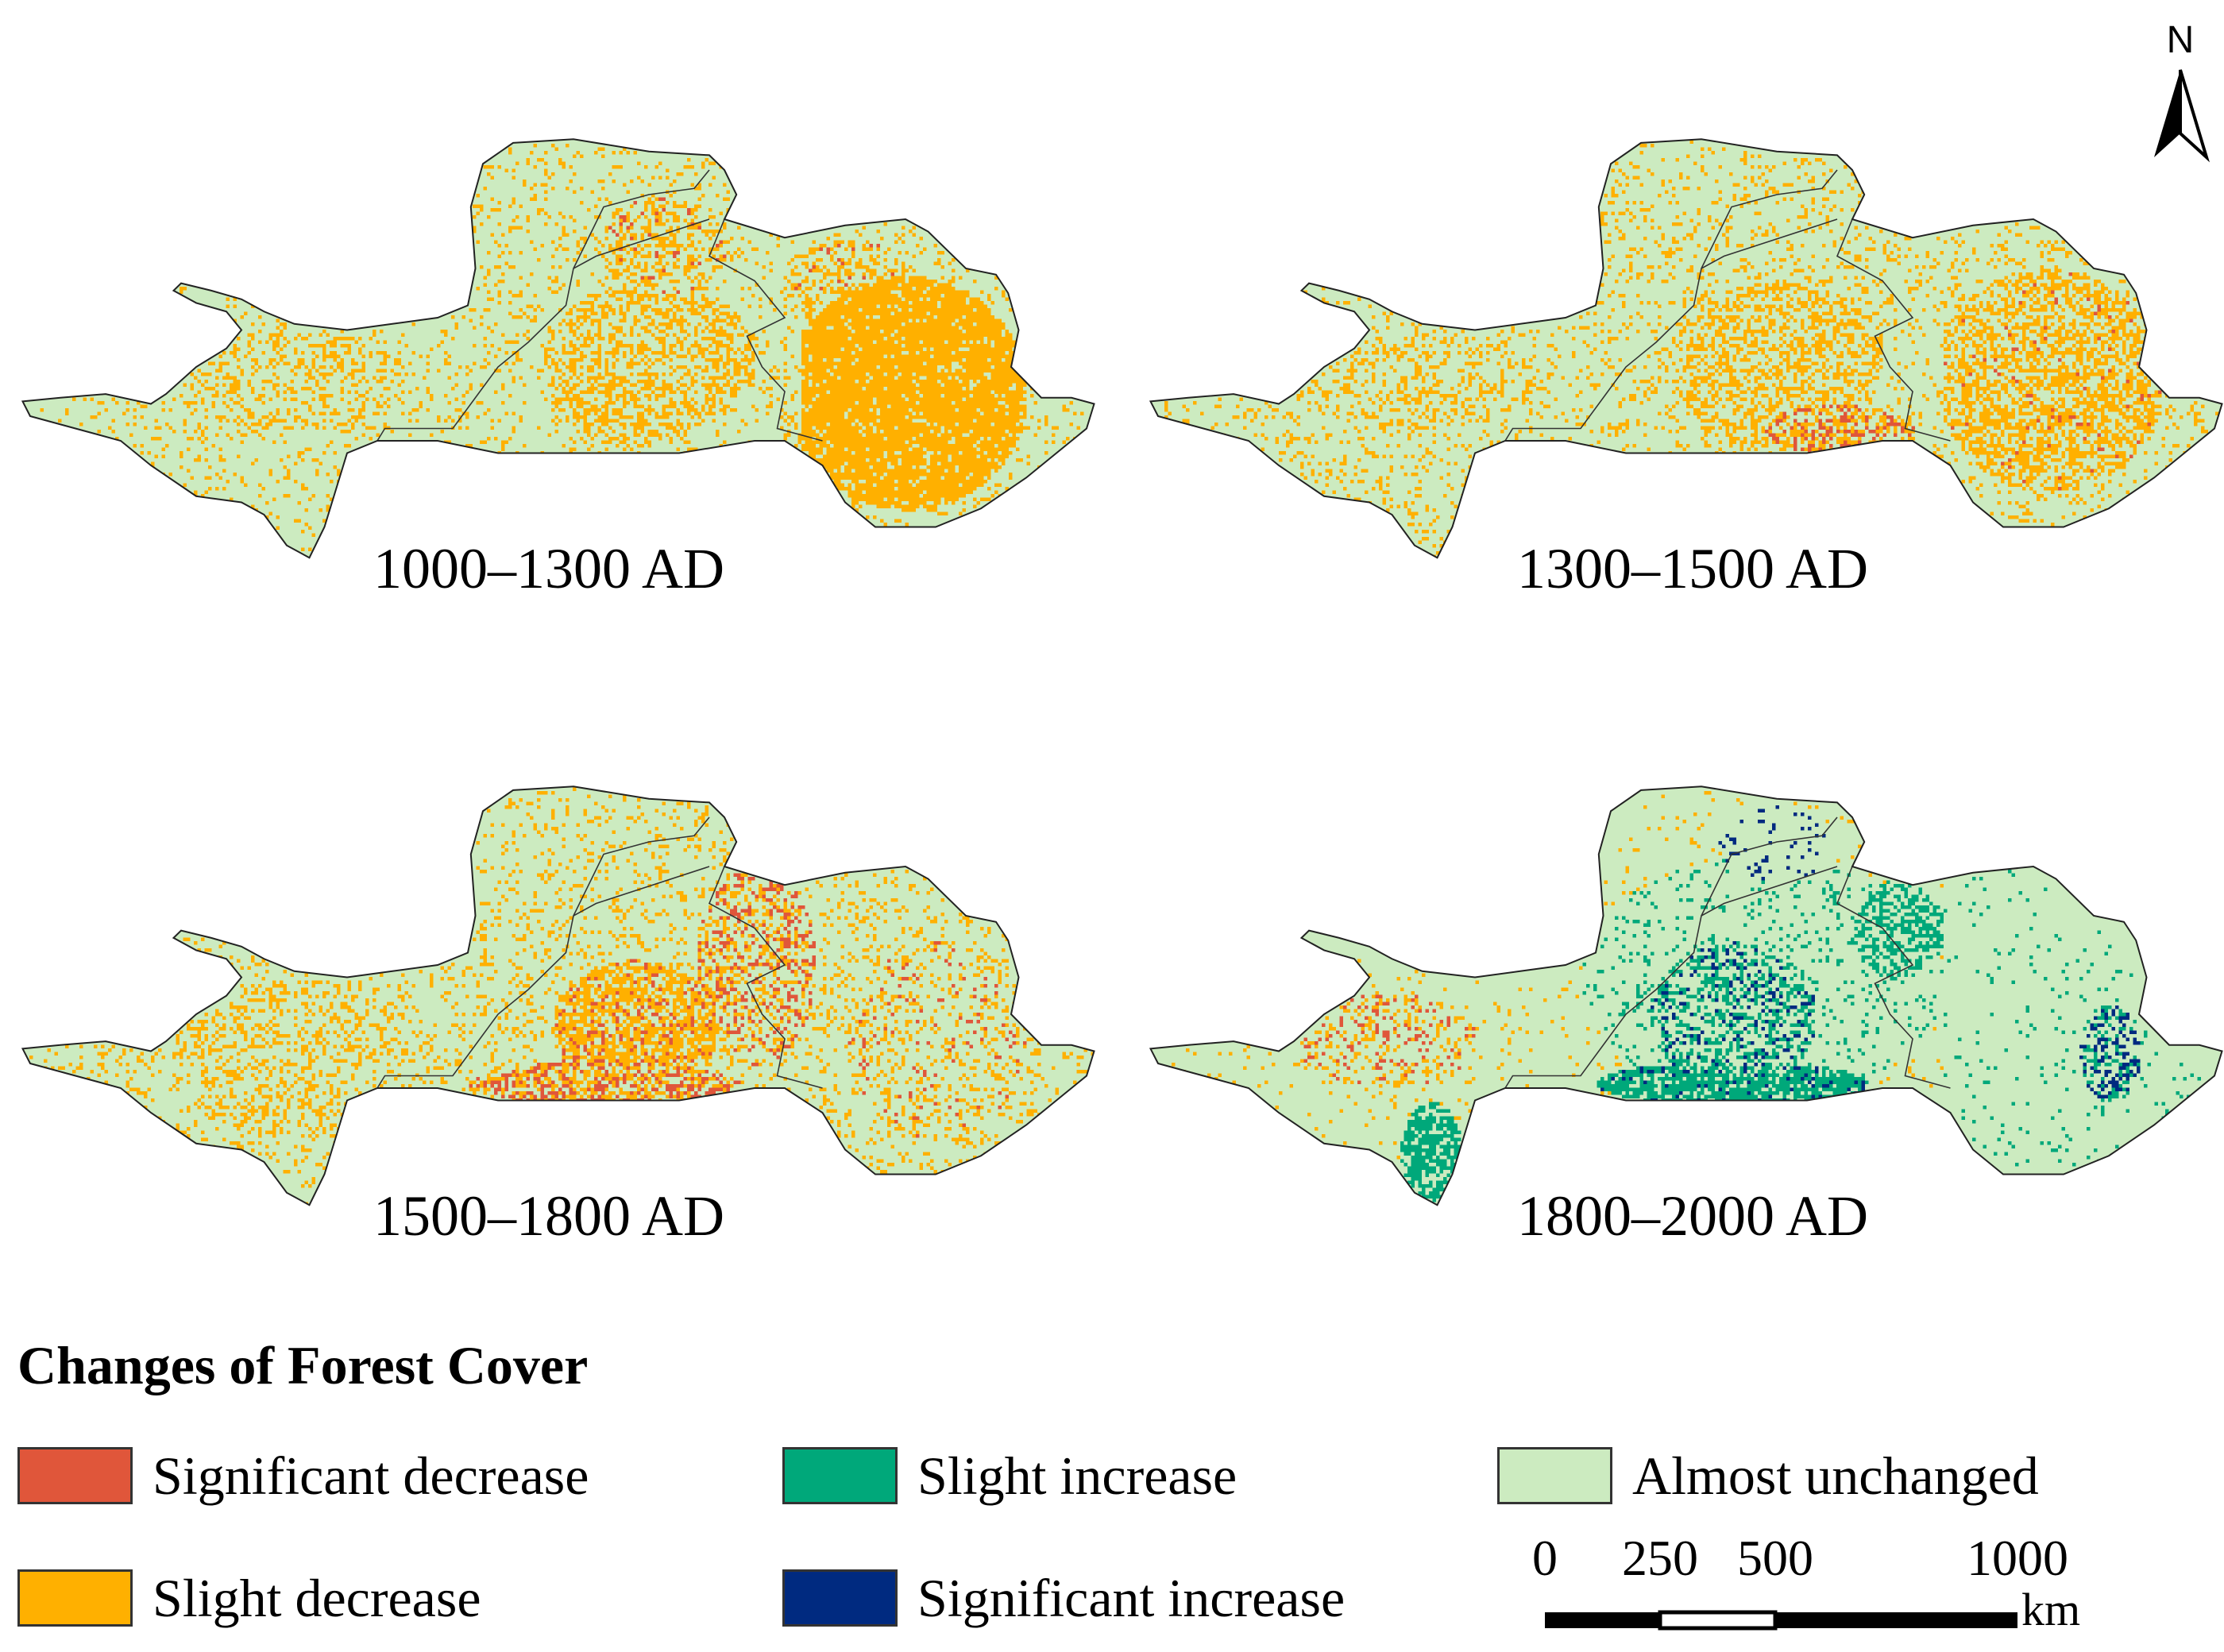 The height and width of the screenshot is (1652, 2224). Describe the element at coordinates (1693, 568) in the screenshot. I see `panel-label-2: 1300–1500 AD` at that location.